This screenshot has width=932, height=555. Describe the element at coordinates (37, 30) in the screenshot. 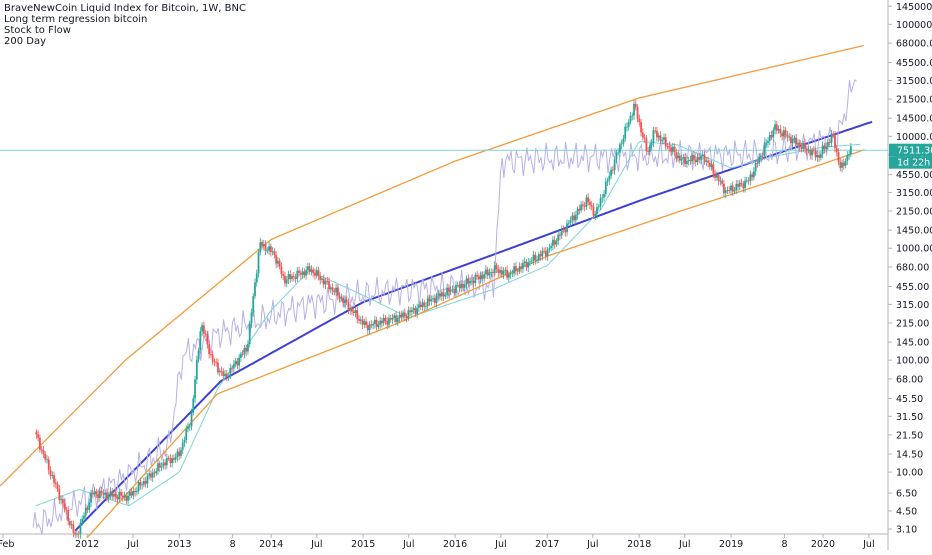

I see `legend-indicator-stock-to-flow: Stock to Flow` at that location.